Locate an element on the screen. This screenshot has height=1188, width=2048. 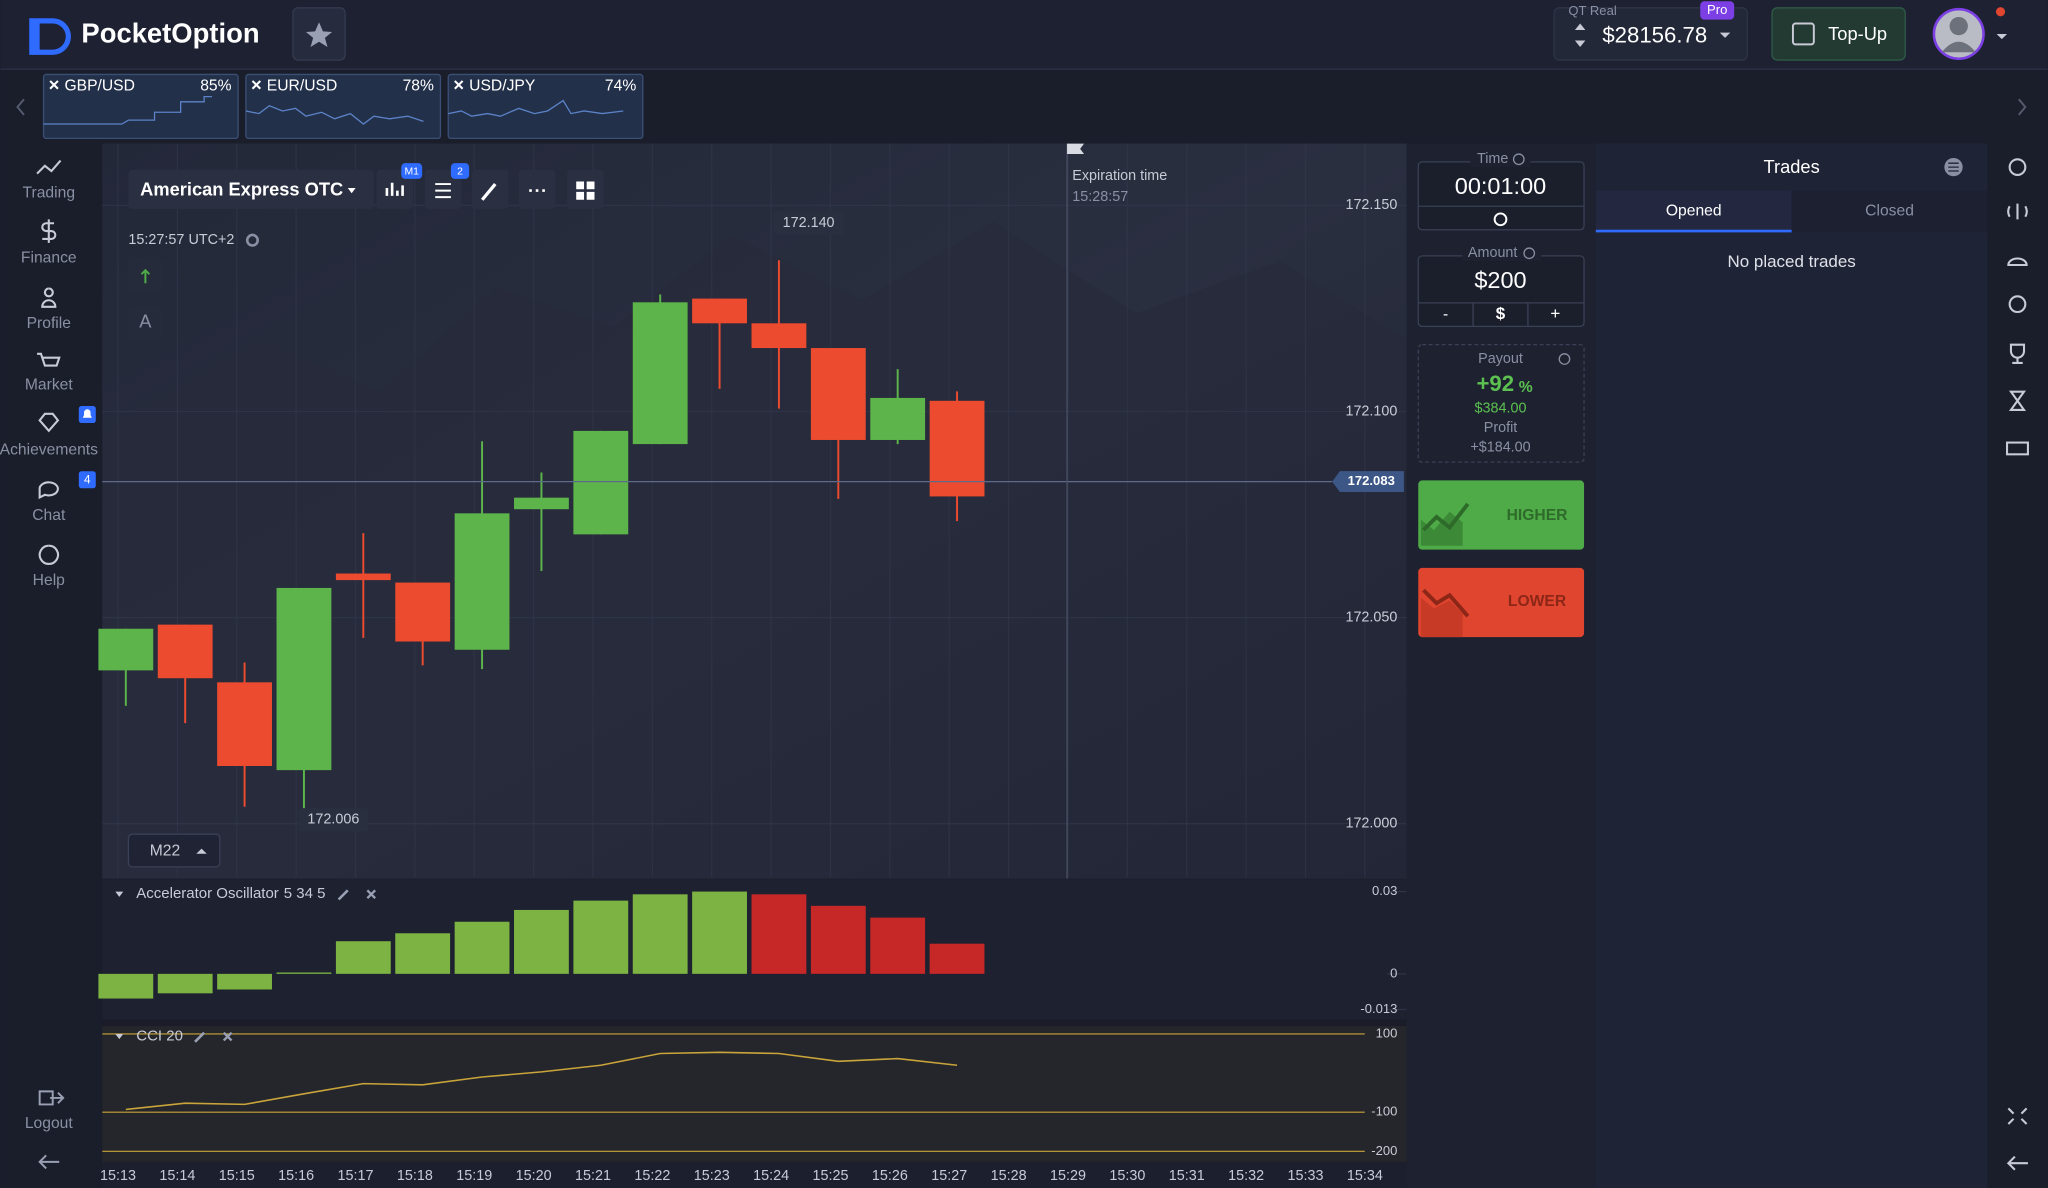
oscillator-params: 5 34 5 is located at coordinates (305, 893).